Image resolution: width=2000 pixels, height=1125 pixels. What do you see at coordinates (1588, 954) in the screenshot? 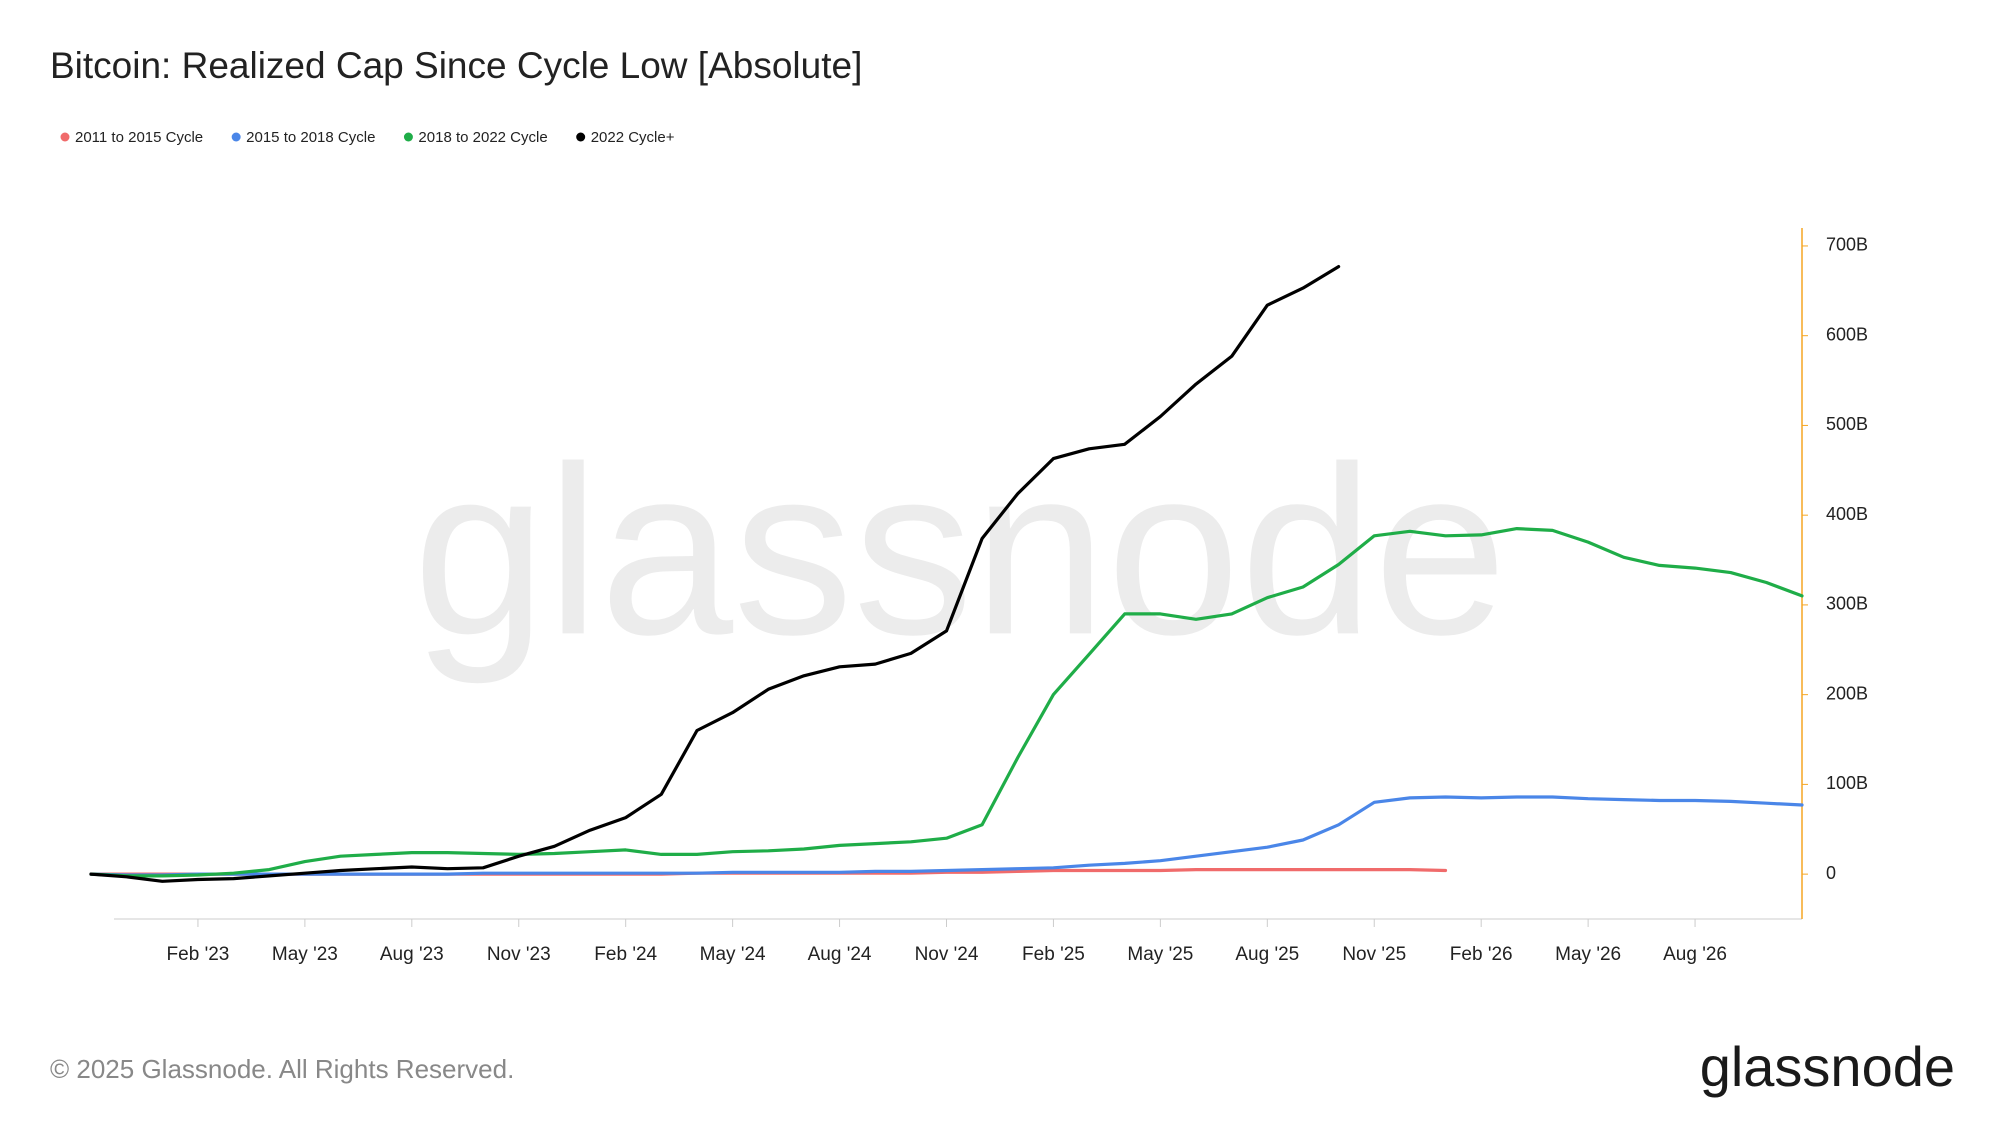
I see `x-tick-label: May '26` at bounding box center [1588, 954].